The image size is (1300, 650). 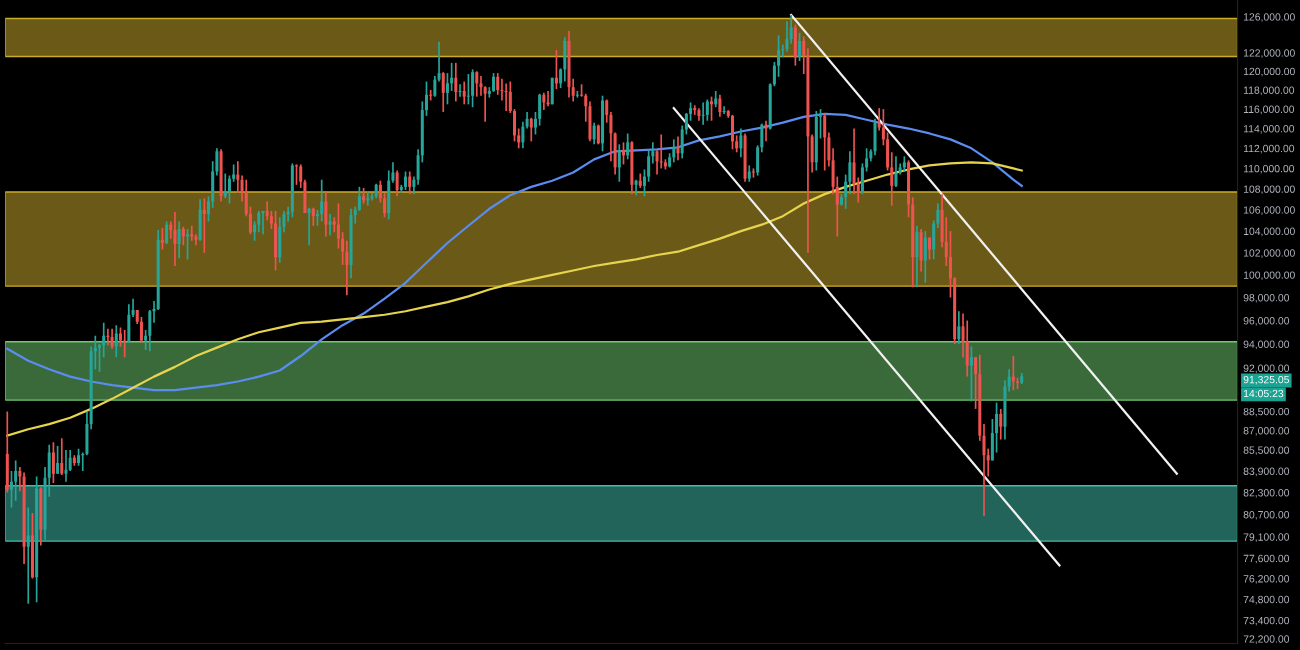 What do you see at coordinates (1269, 110) in the screenshot?
I see `y-tick-label: 116,000.00` at bounding box center [1269, 110].